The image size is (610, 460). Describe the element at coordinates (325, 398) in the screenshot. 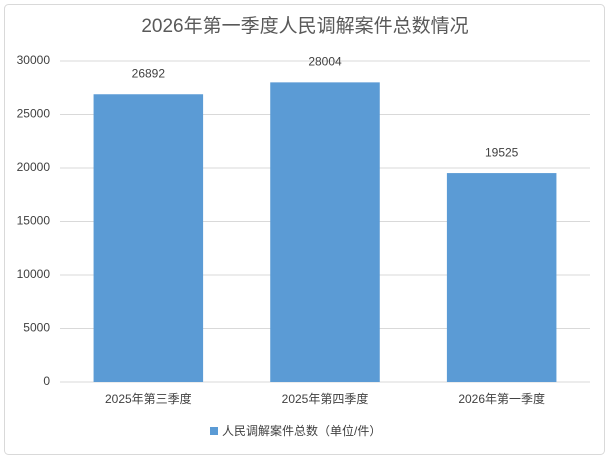

I see `x-tick-label: 2025年第四季度` at that location.